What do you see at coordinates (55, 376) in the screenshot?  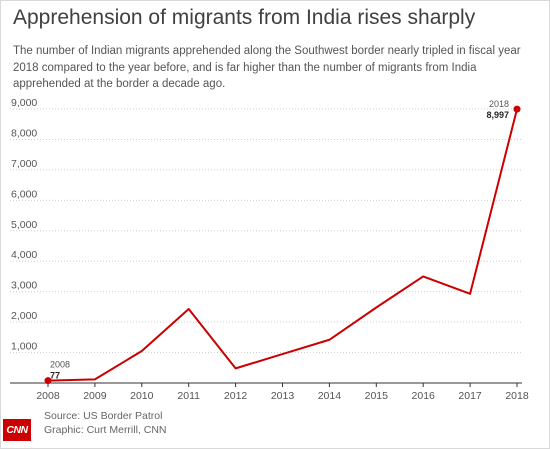 I see `annotation-value-label: 77` at bounding box center [55, 376].